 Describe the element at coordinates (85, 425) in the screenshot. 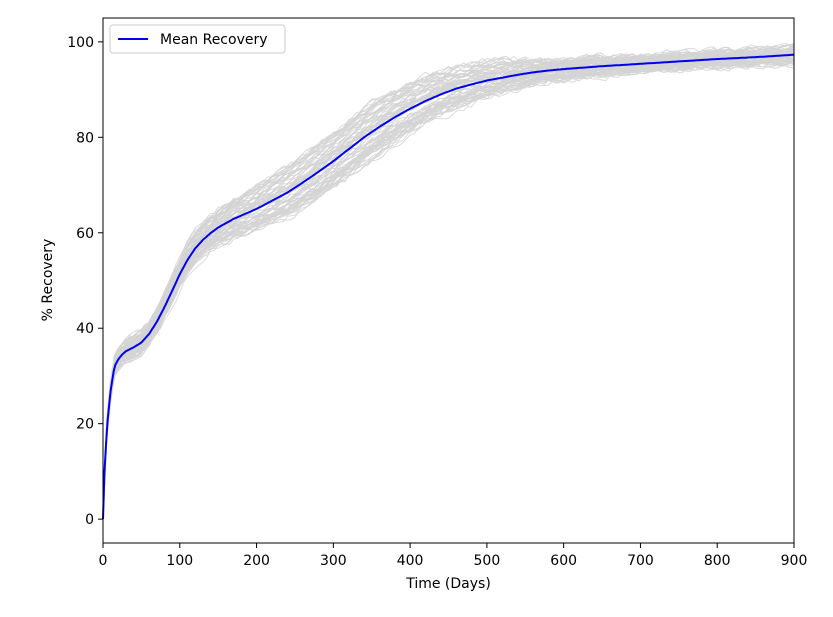

I see `y-tick-label: 20` at that location.